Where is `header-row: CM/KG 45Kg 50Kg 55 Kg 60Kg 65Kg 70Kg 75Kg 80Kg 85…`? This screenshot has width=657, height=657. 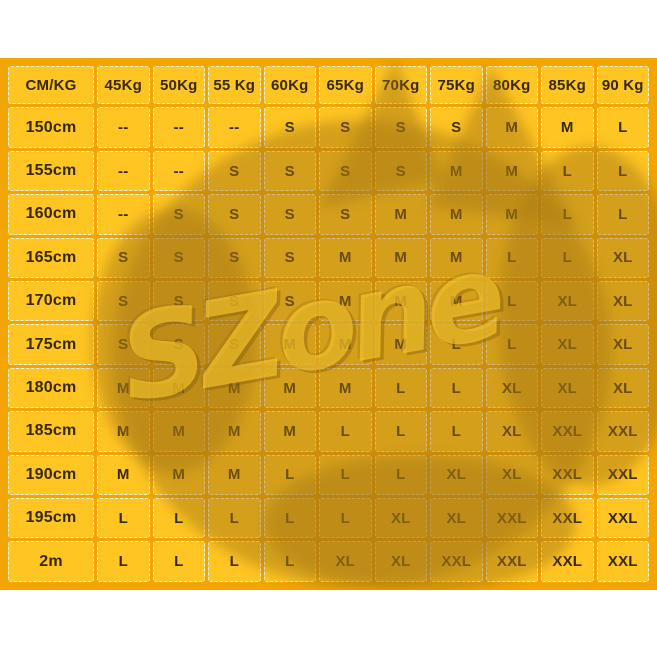
header-row: CM/KG 45Kg 50Kg 55 Kg 60Kg 65Kg 70Kg 75Kg 80Kg 85… is located at coordinates (328, 85).